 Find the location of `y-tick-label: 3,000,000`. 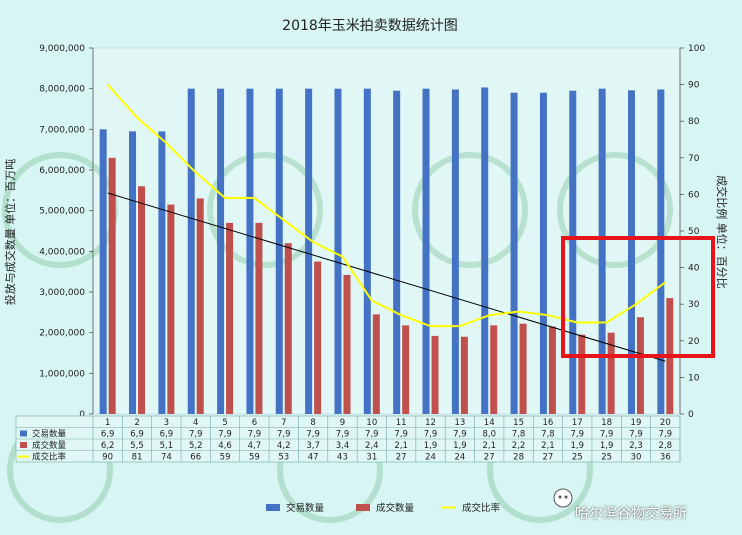

y-tick-label: 3,000,000 is located at coordinates (62, 293).